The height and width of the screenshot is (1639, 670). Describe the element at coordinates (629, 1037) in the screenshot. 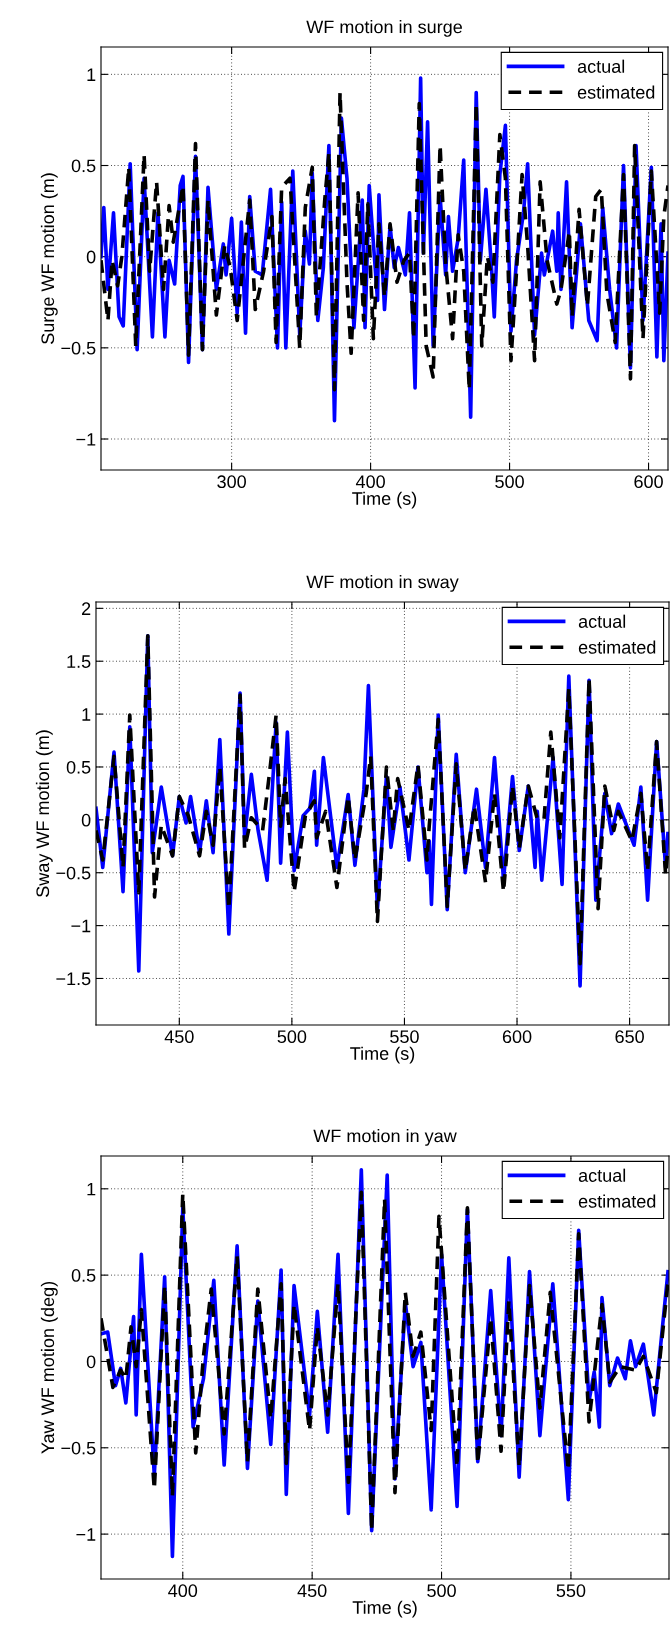

I see `x-tick-label: 650` at that location.